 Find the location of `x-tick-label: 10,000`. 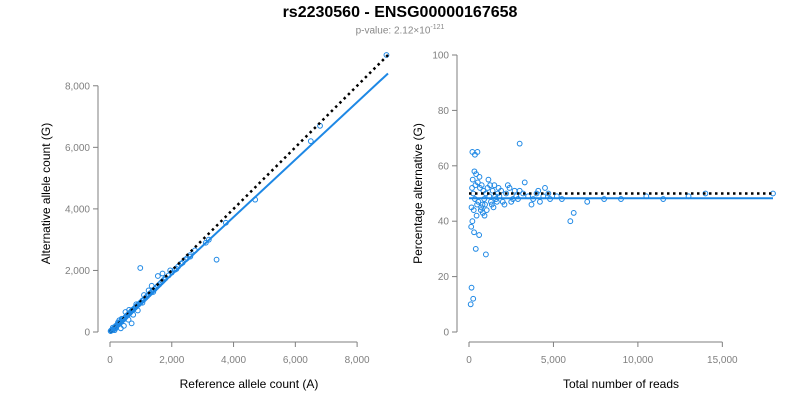

x-tick-label: 10,000 is located at coordinates (638, 360).